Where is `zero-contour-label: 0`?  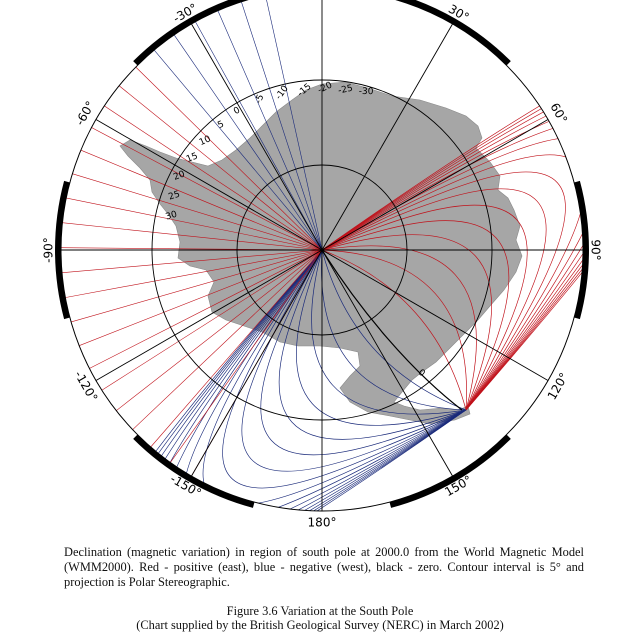 zero-contour-label: 0 is located at coordinates (421, 374).